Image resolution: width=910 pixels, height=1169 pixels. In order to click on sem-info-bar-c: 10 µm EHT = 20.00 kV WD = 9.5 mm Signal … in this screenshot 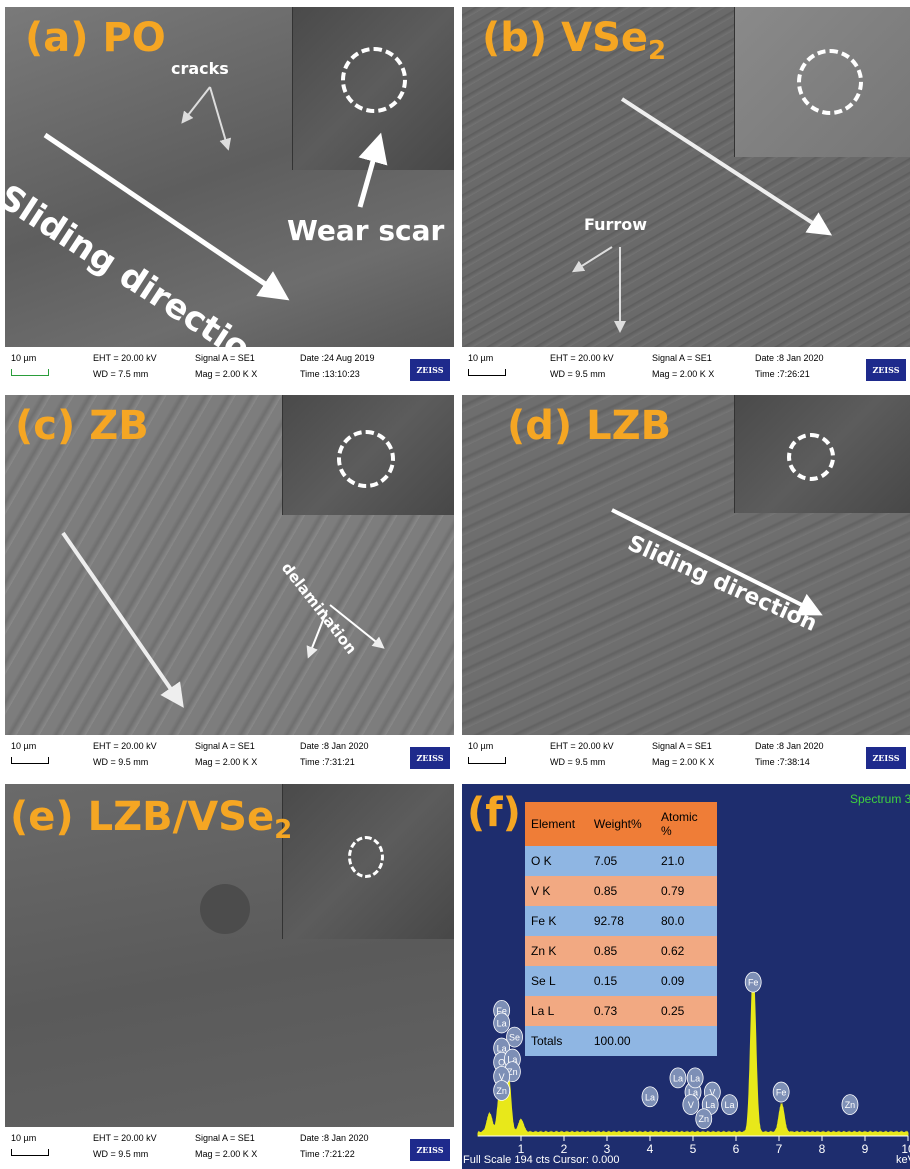, I will do `click(229, 756)`.